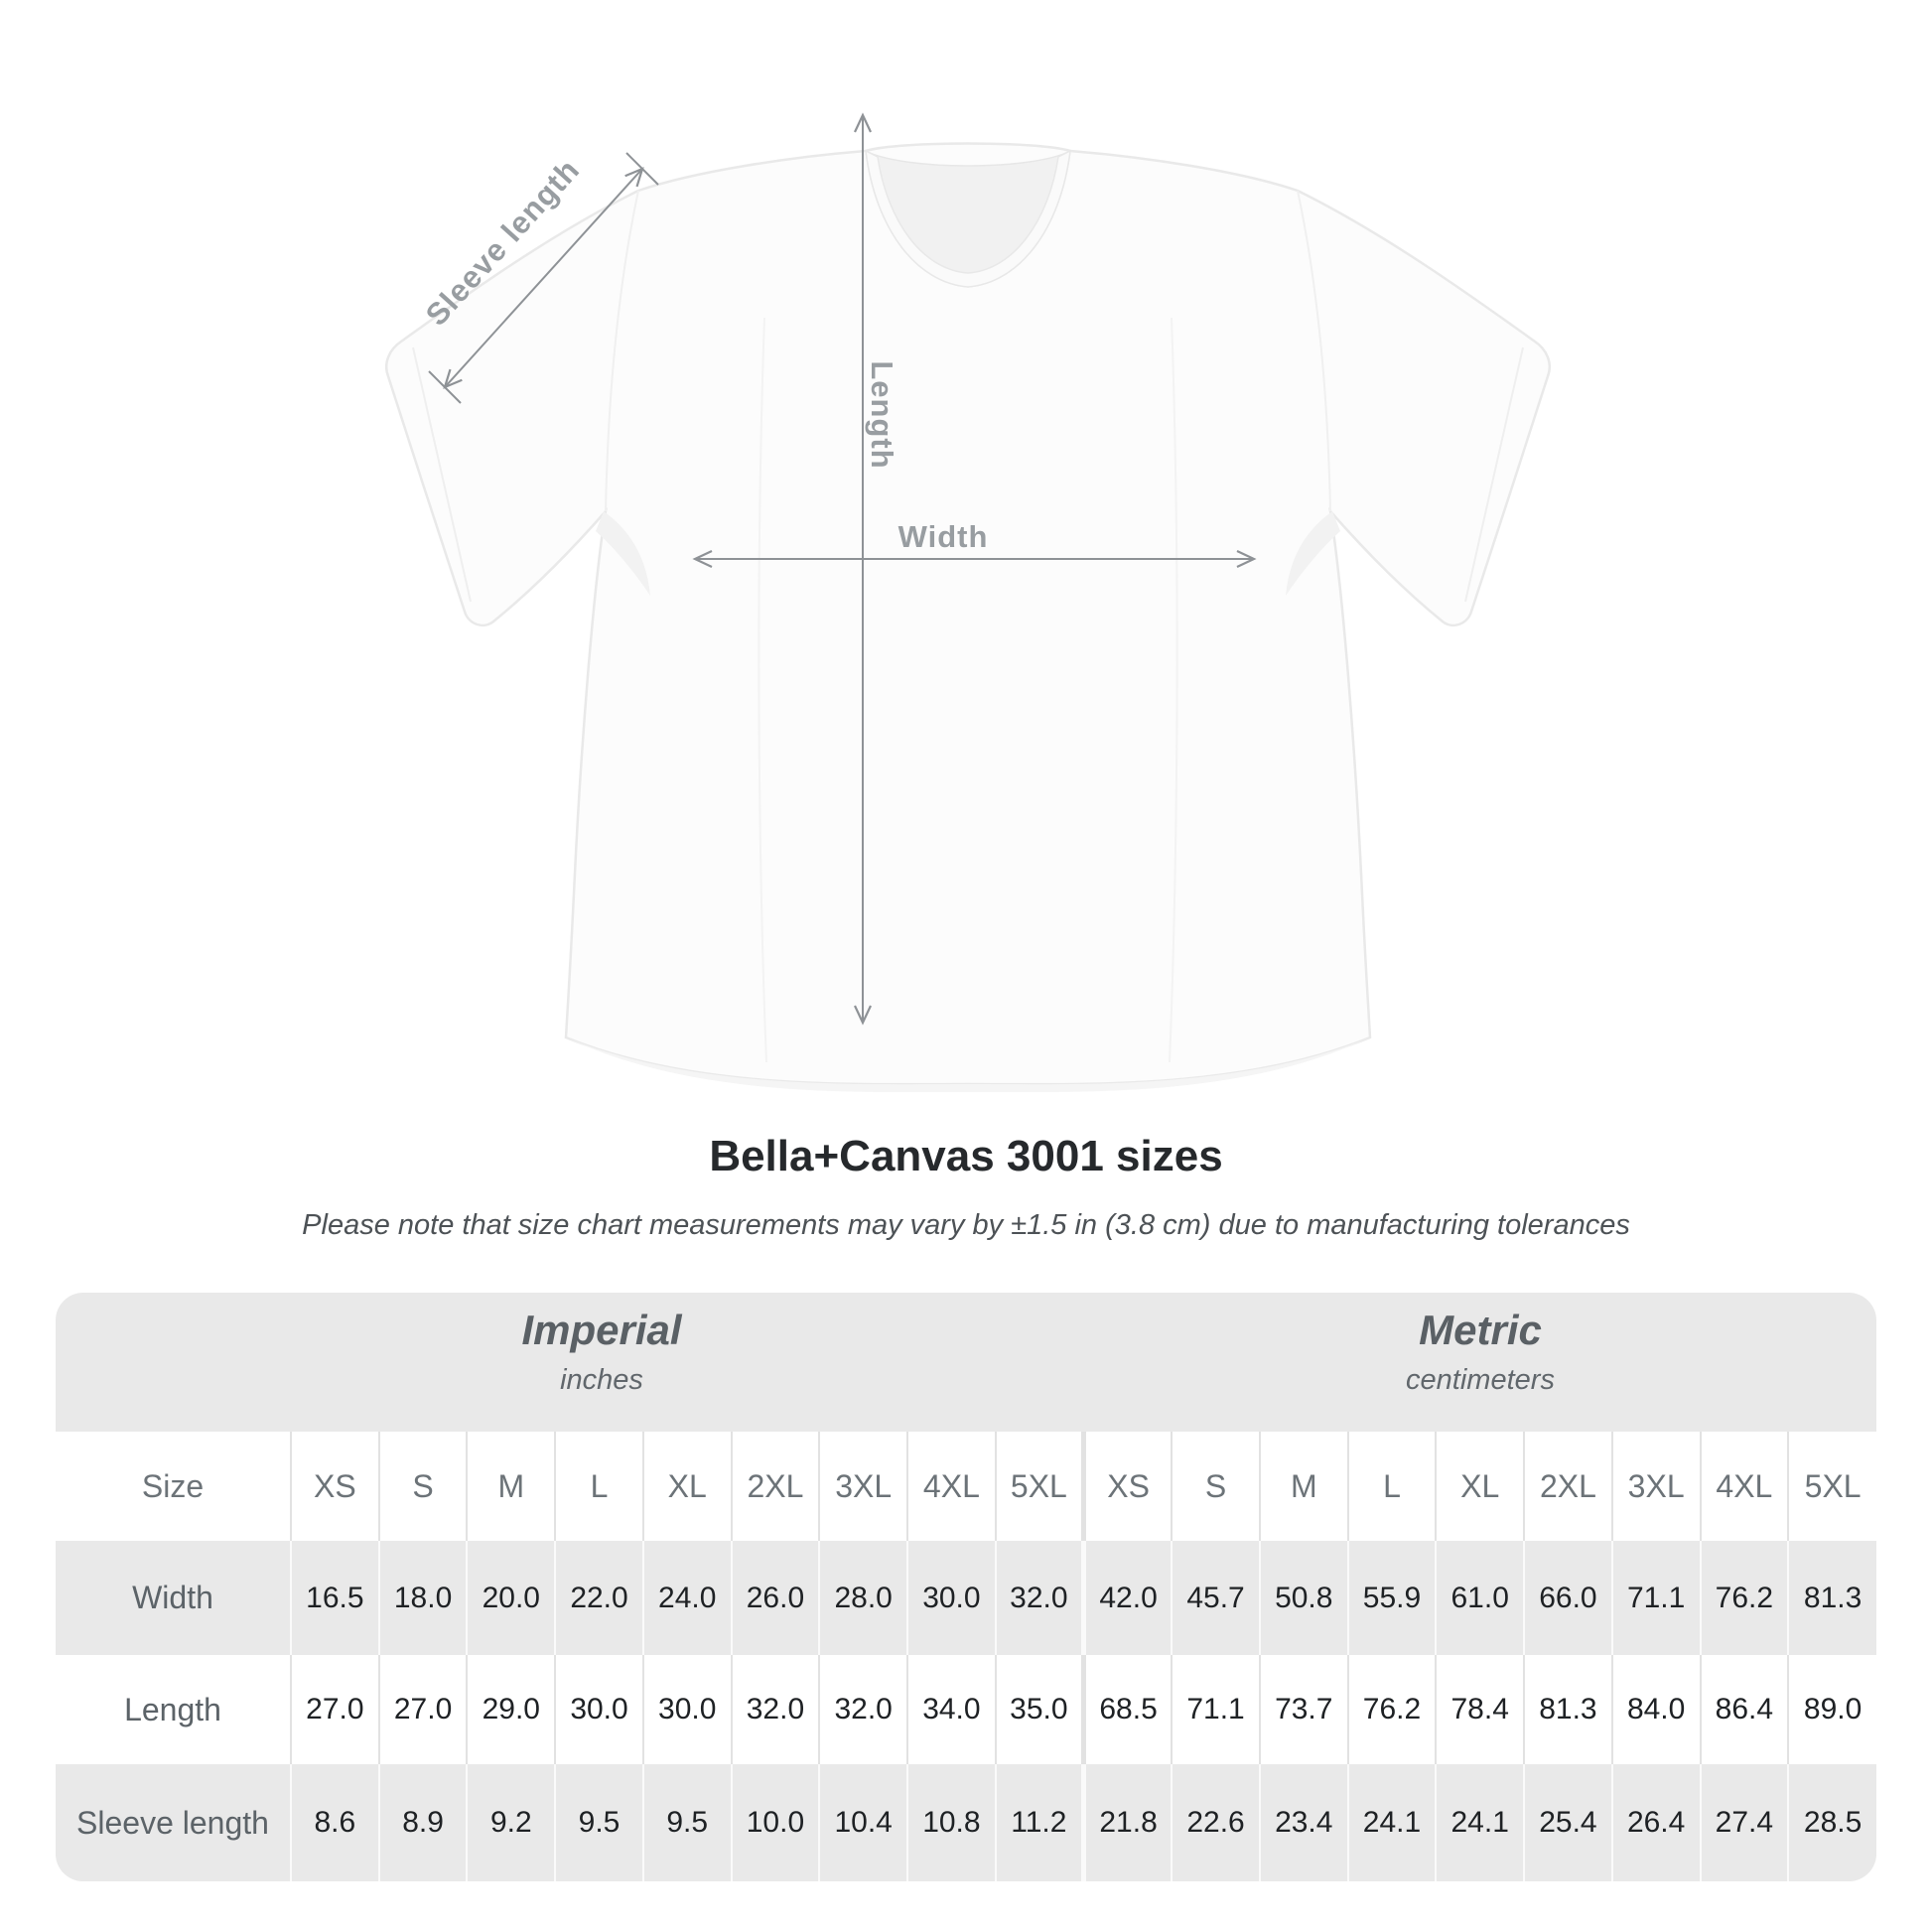 Image resolution: width=1932 pixels, height=1932 pixels. What do you see at coordinates (598, 1823) in the screenshot?
I see `cell-sleeve-length-imperial-l: 9.5` at bounding box center [598, 1823].